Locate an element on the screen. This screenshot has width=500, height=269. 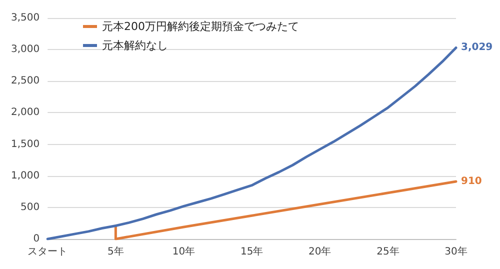
x-tick-label: 10年 is located at coordinates (184, 252).